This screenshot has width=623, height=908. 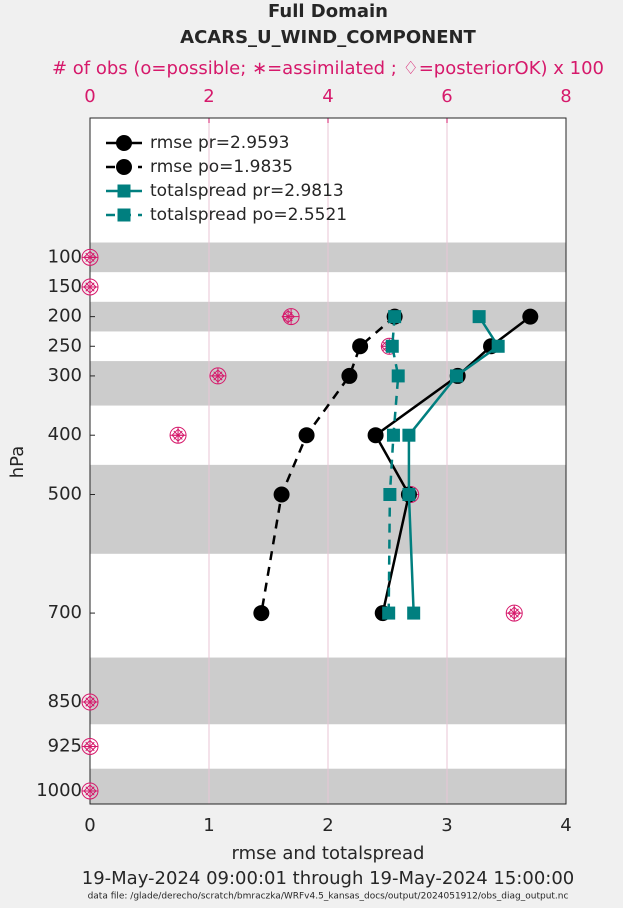 I want to click on y-tick-label: 400, so click(x=65, y=434).